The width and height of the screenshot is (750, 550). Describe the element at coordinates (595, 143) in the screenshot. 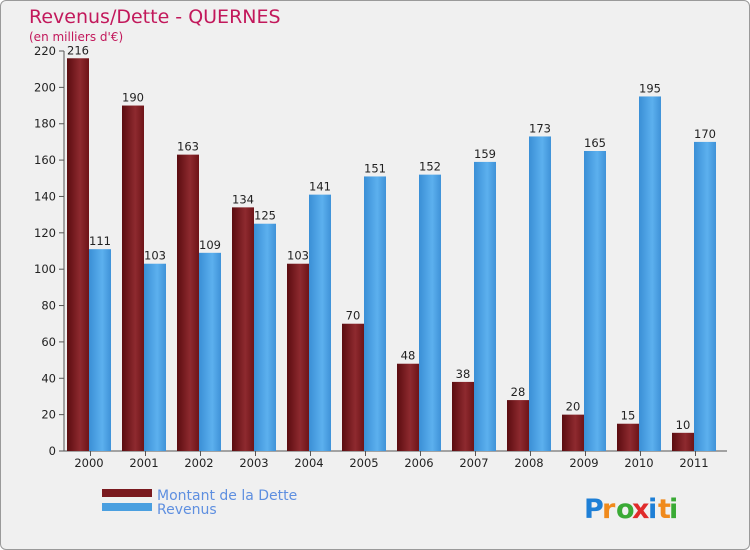

I see `data-label: 165` at that location.